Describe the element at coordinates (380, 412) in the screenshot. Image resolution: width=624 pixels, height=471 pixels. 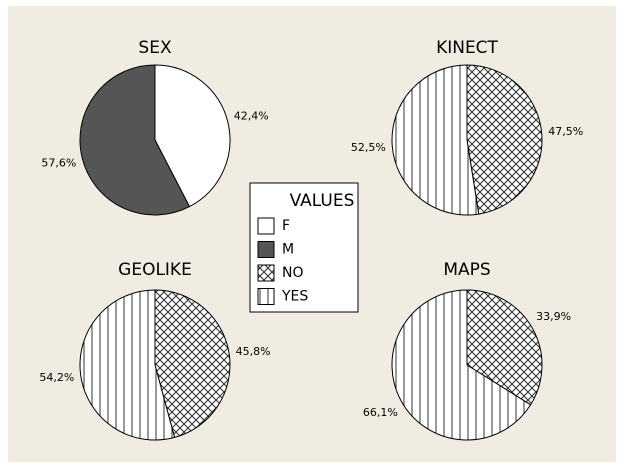
I see `value-label: 66,1%` at that location.